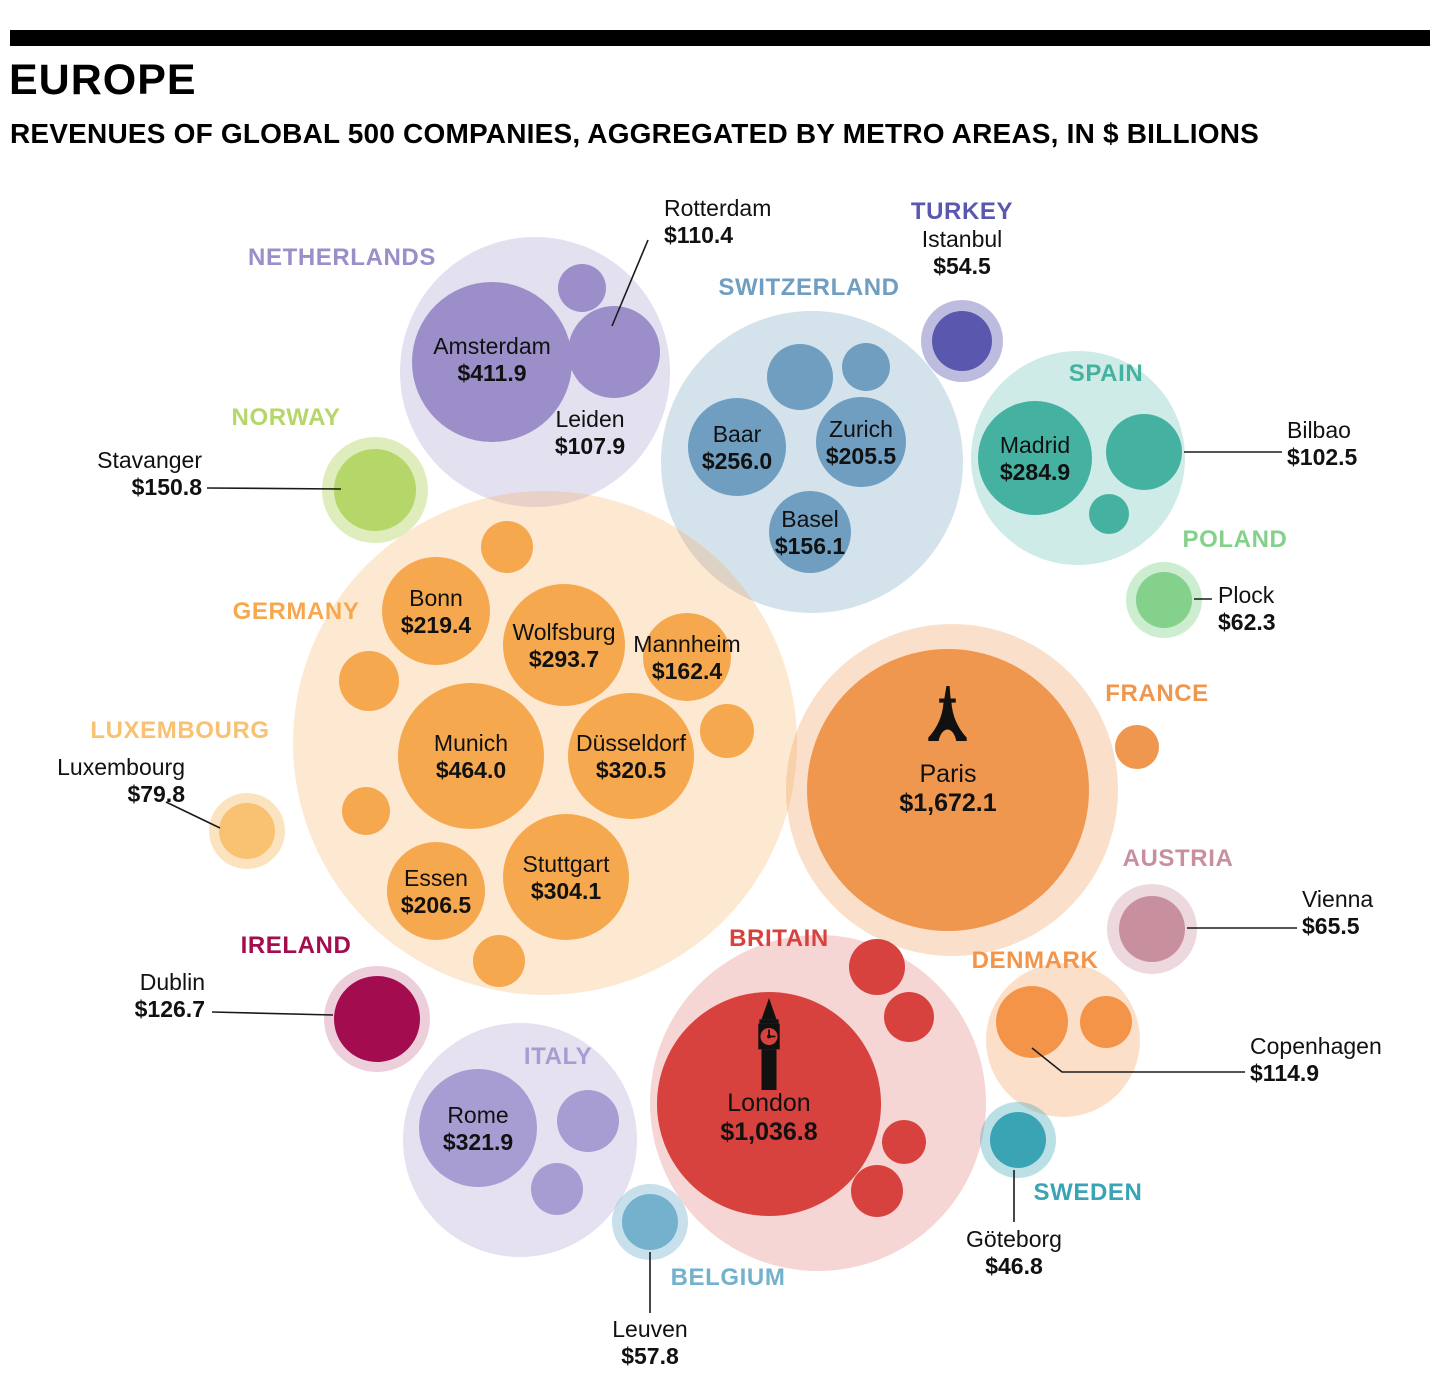 This screenshot has width=1440, height=1399. Describe the element at coordinates (1331, 926) in the screenshot. I see `city-value-vienna: $65.5` at that location.